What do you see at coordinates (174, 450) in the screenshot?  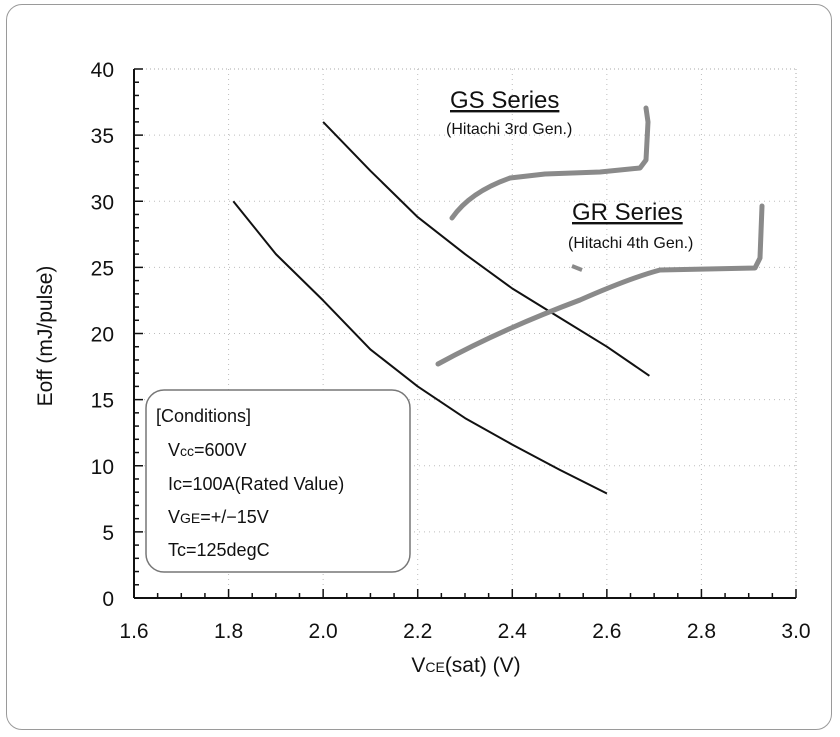 I see `condition-vcc-main: V` at bounding box center [174, 450].